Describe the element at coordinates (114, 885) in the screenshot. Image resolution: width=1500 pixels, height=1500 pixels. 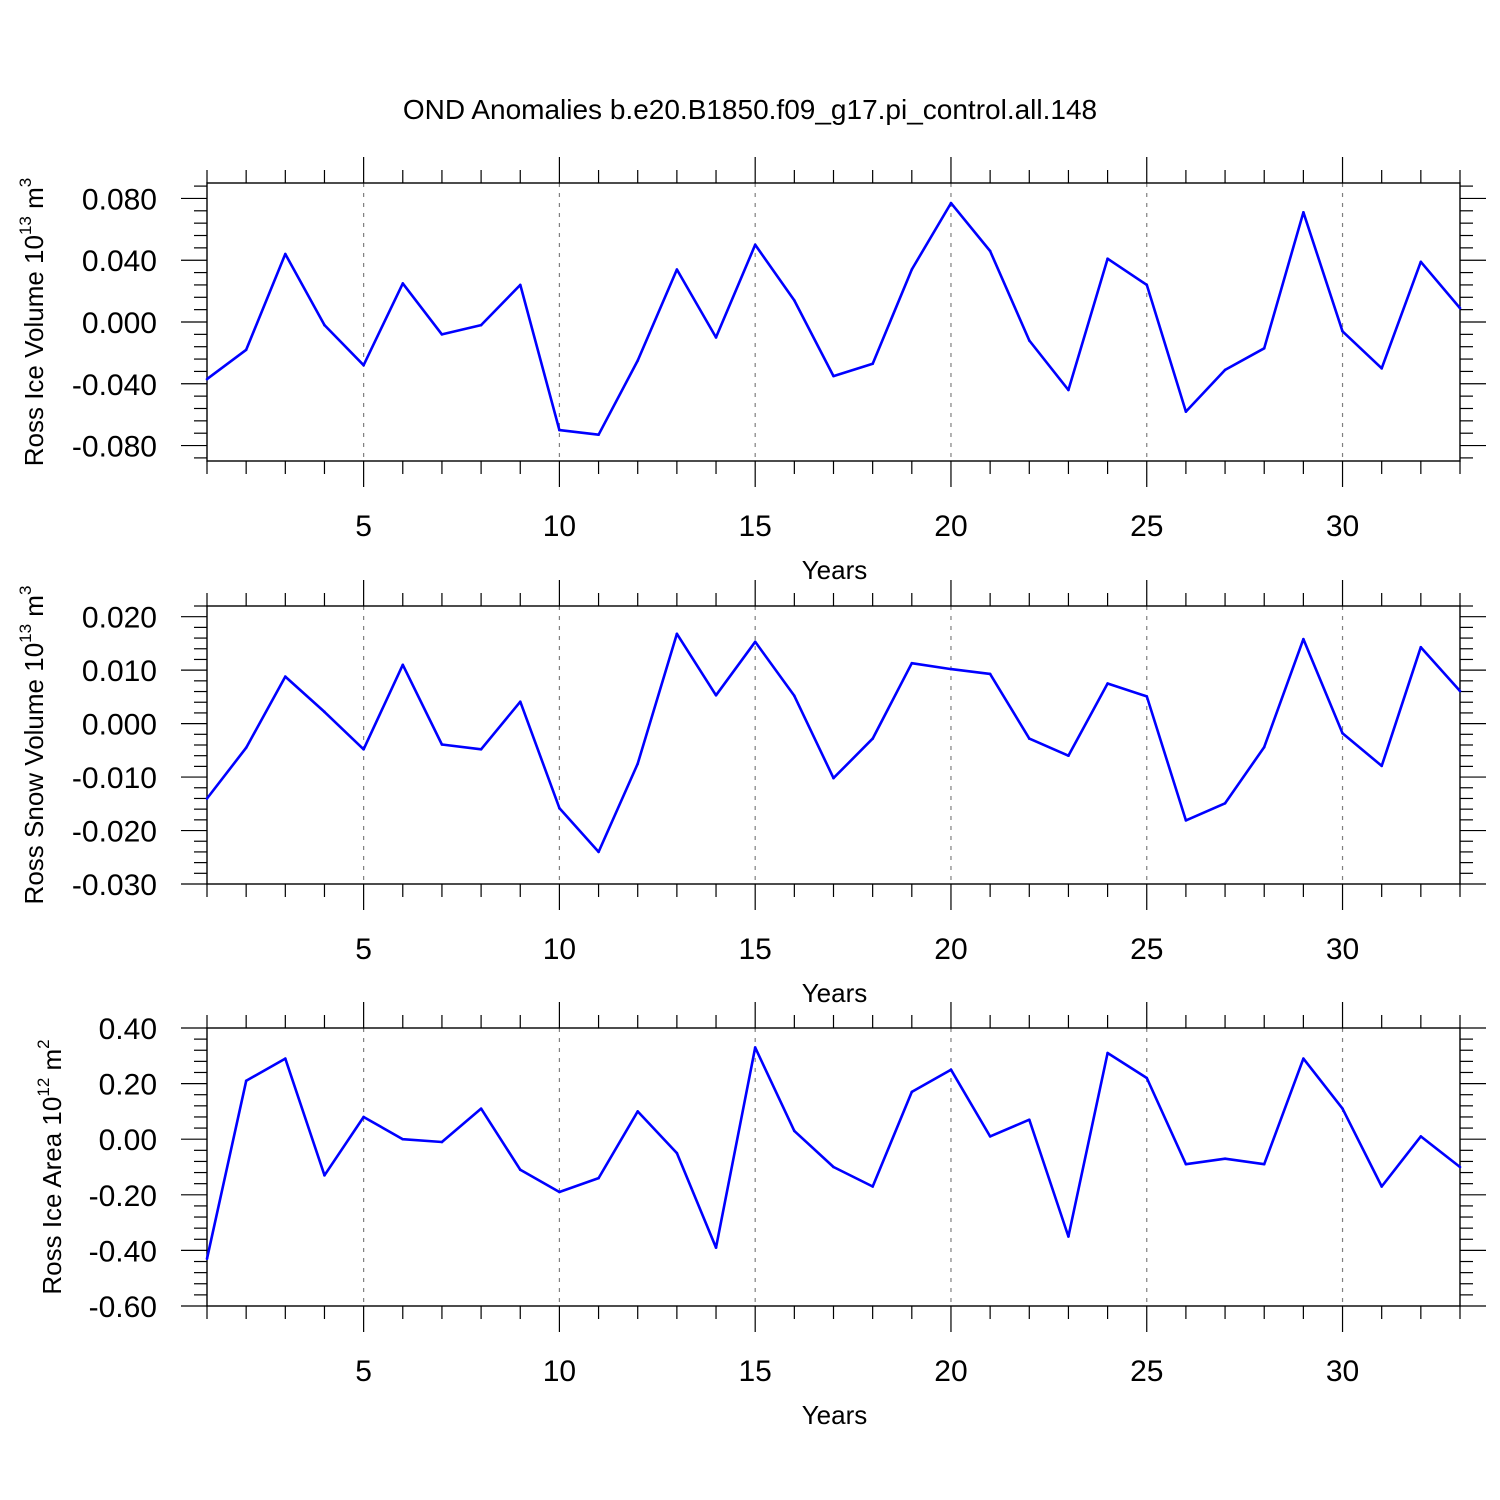
I see `y-tick-label: -0.030` at that location.